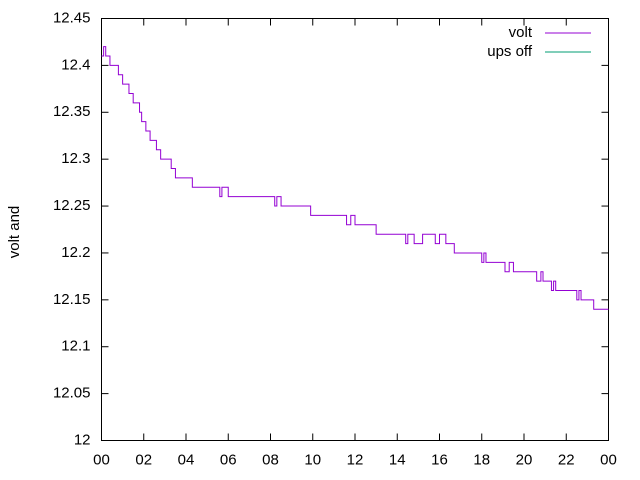  Describe the element at coordinates (270, 459) in the screenshot. I see `x-tick-label: 08` at that location.